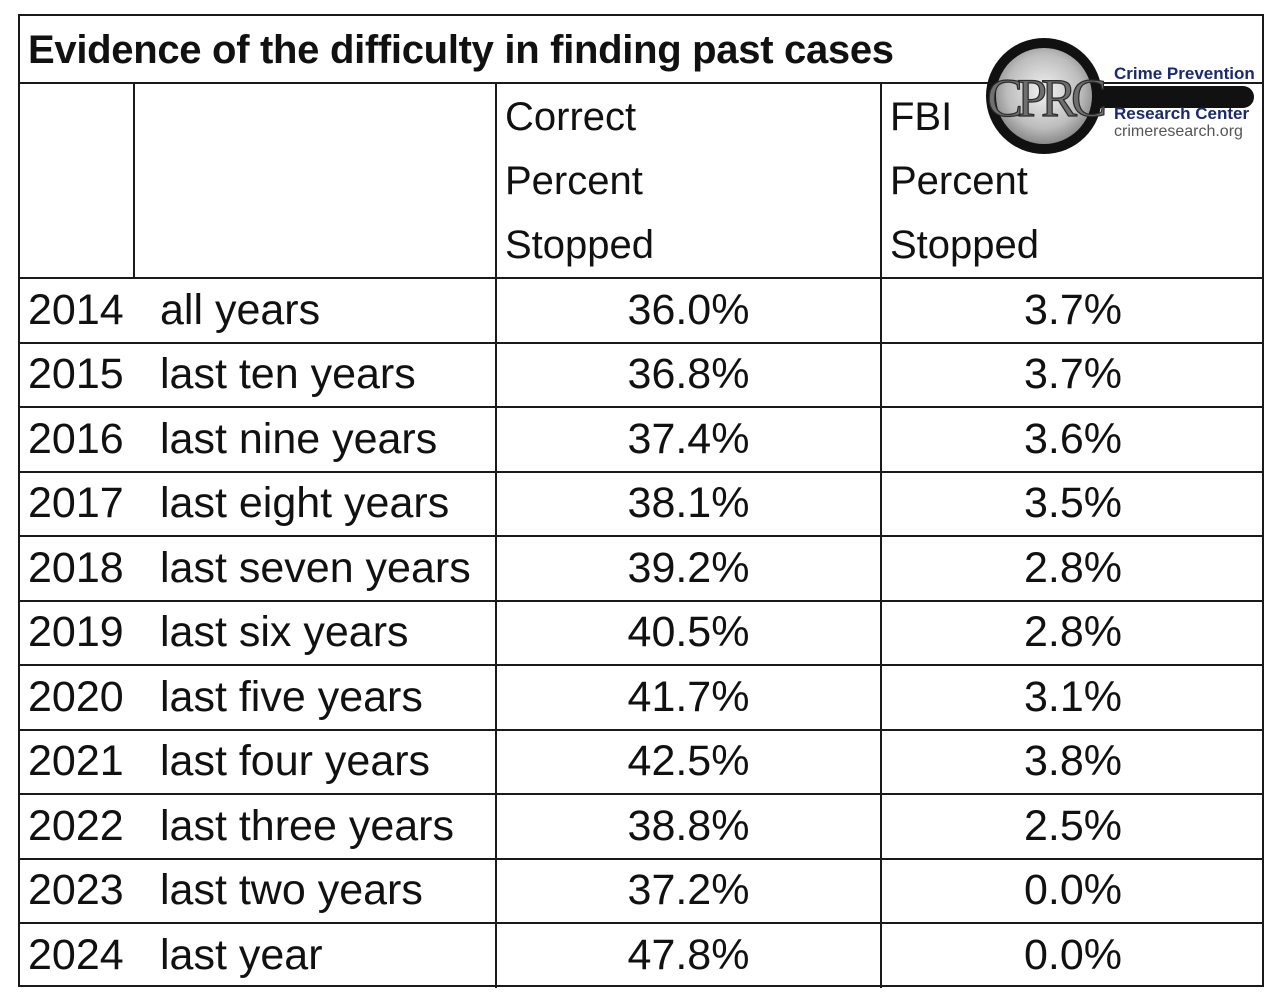  What do you see at coordinates (688, 439) in the screenshot?
I see `correct-percent-cell: 37.4%` at bounding box center [688, 439].